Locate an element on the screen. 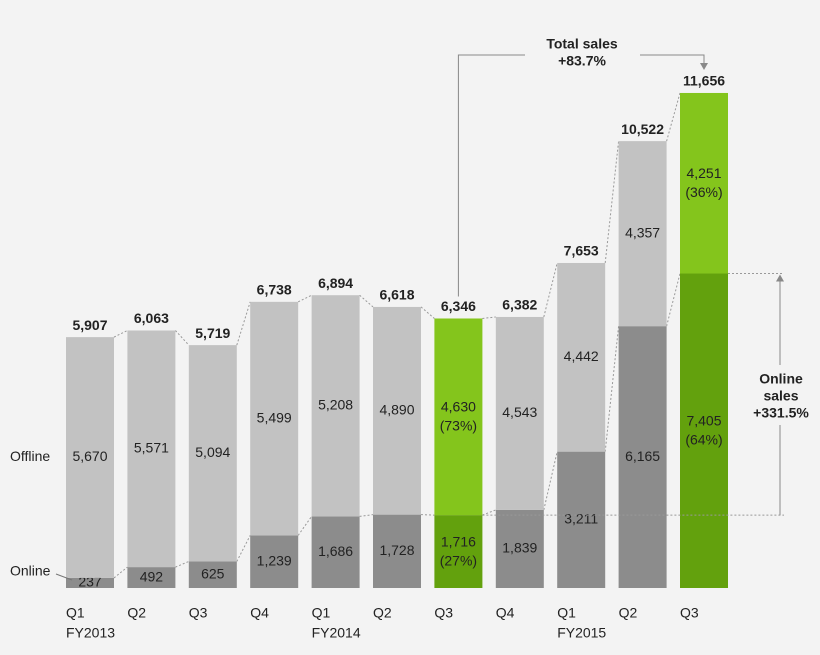 The width and height of the screenshot is (820, 655). value-label: 4,630 is located at coordinates (458, 407).